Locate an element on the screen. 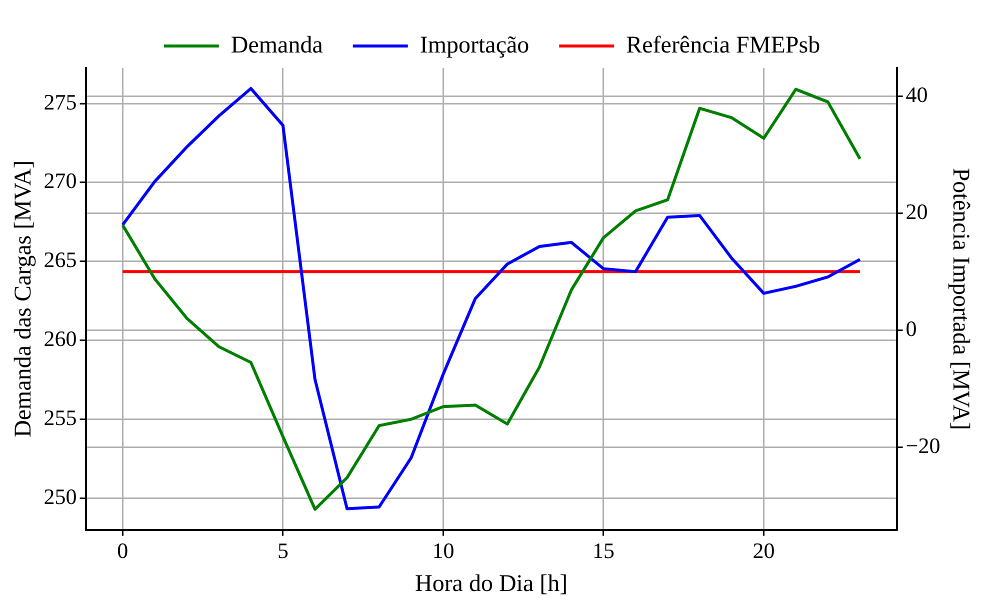 Image resolution: width=984 pixels, height=605 pixels. x-tick-label: 20 is located at coordinates (763, 550).